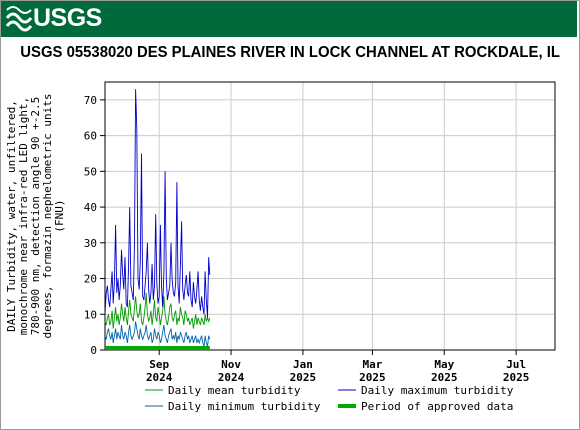 Image resolution: width=580 pixels, height=430 pixels. Describe the element at coordinates (516, 364) in the screenshot. I see `x-tick-label: Jul` at that location.